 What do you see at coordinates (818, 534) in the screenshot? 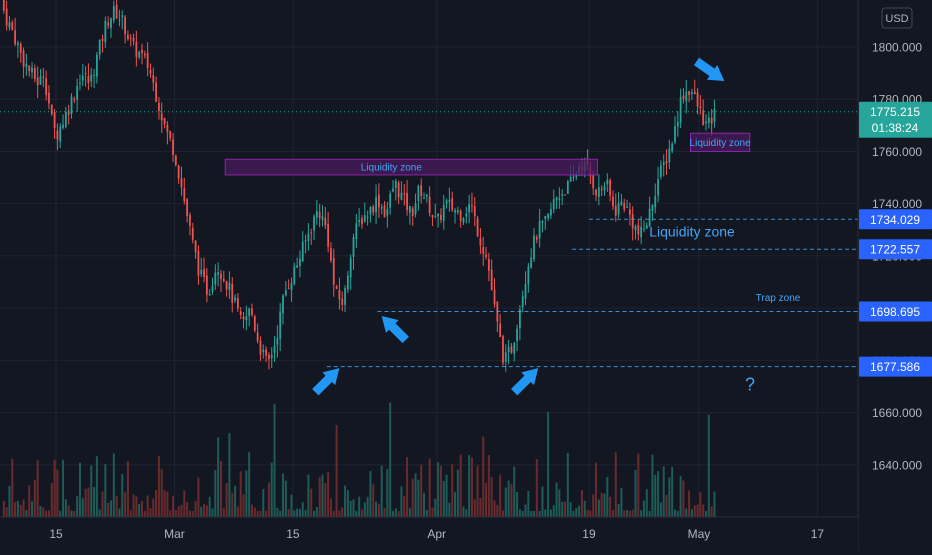
I see `time-tick-label: 17` at bounding box center [818, 534].